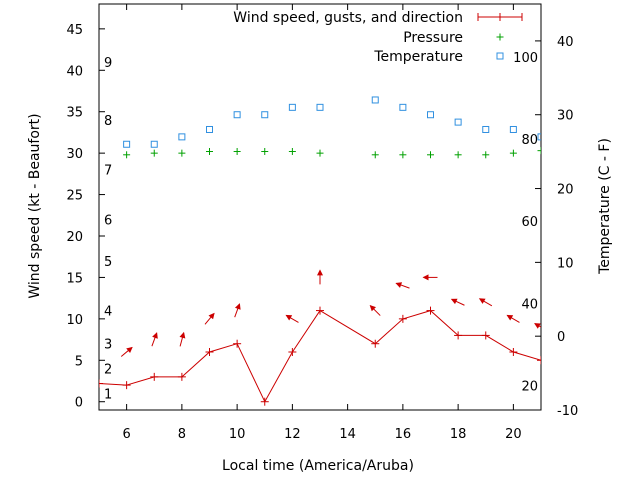 The width and height of the screenshot is (640, 480). Describe the element at coordinates (108, 312) in the screenshot. I see `beaufort-label: 4` at that location.